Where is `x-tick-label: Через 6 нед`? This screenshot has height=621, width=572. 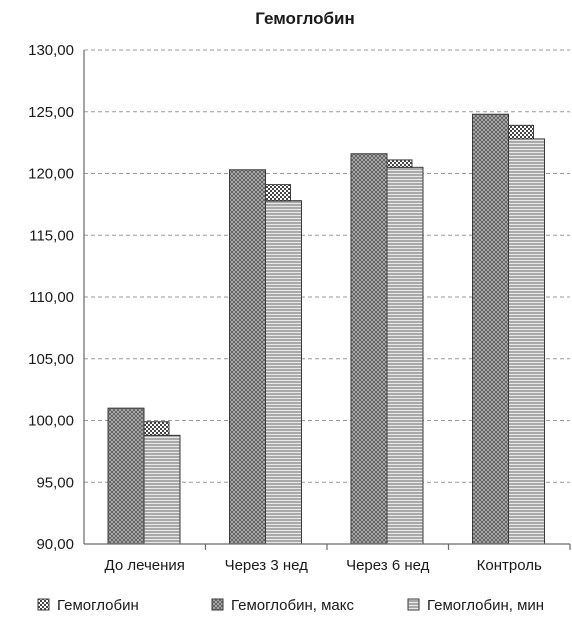
x-tick-label: Через 6 нед is located at coordinates (388, 565).